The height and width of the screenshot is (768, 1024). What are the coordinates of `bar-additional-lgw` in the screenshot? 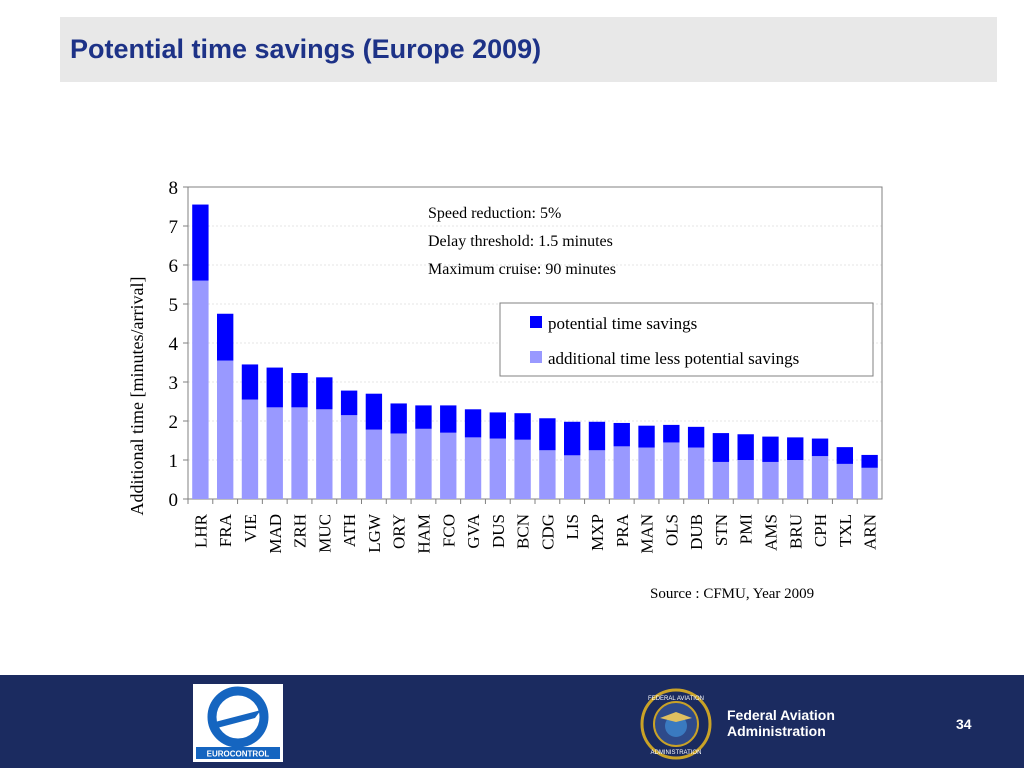 It's located at (374, 464).